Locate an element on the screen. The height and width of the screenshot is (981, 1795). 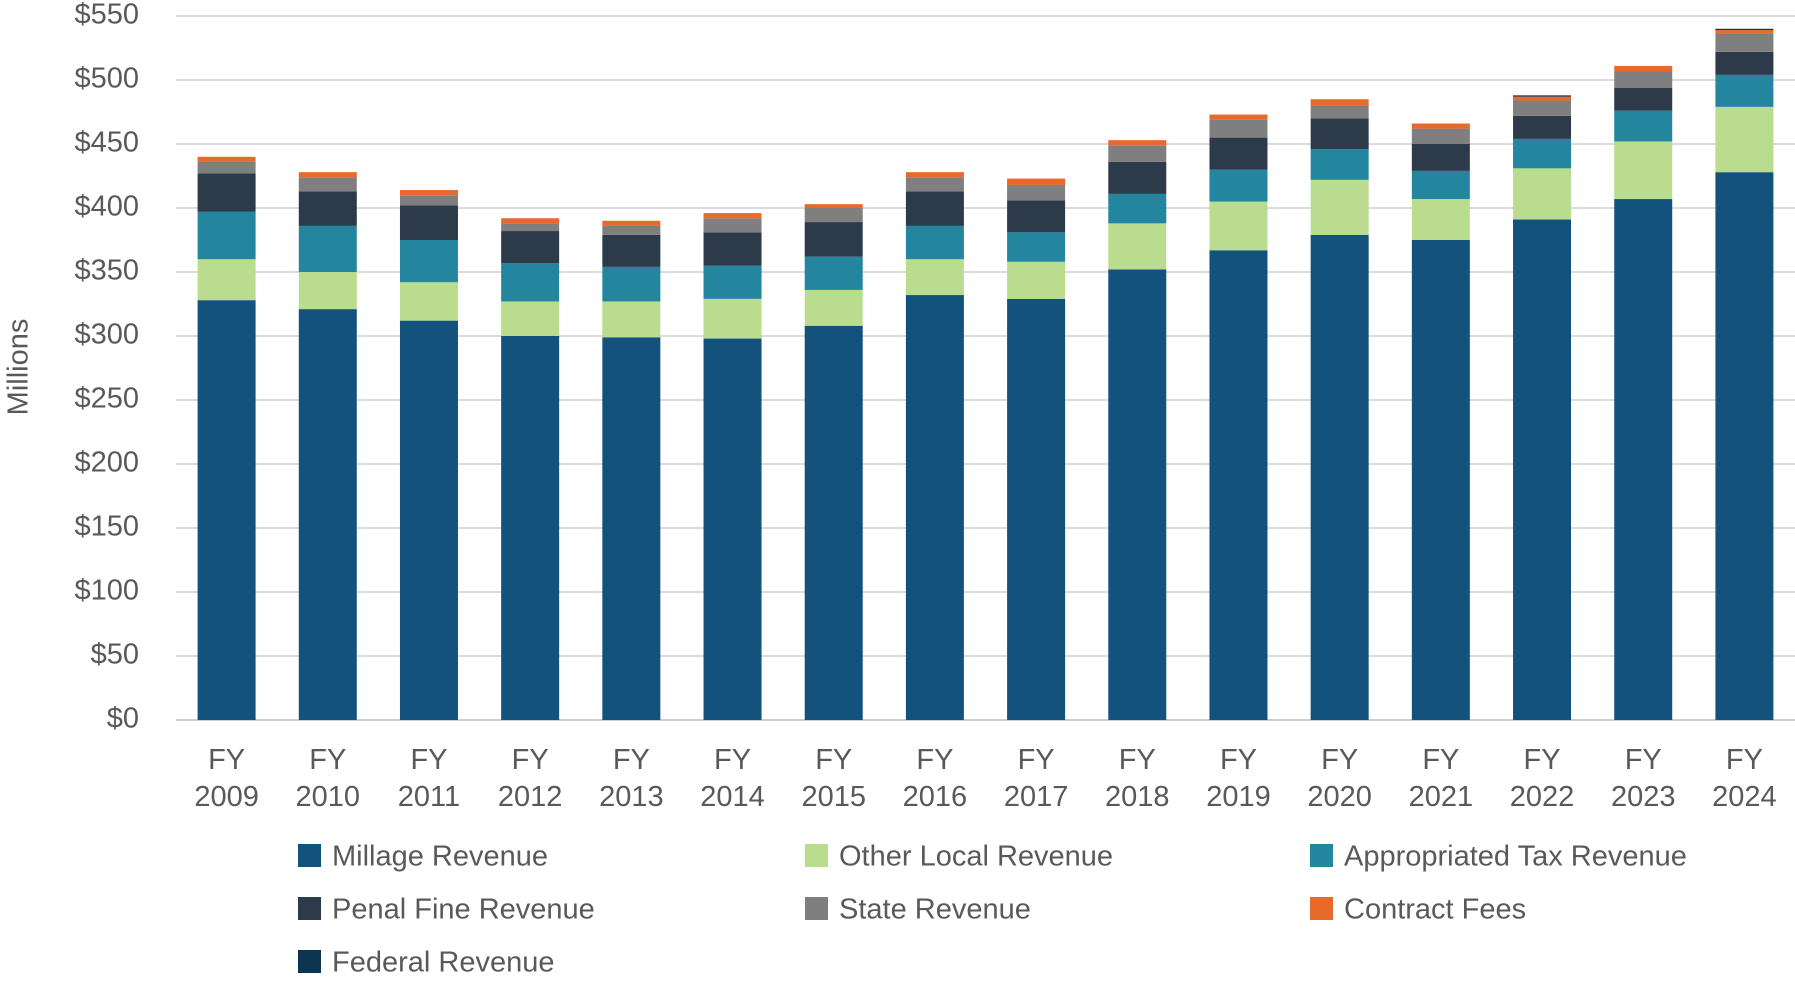
y-tick-label: $250 is located at coordinates (106, 399).